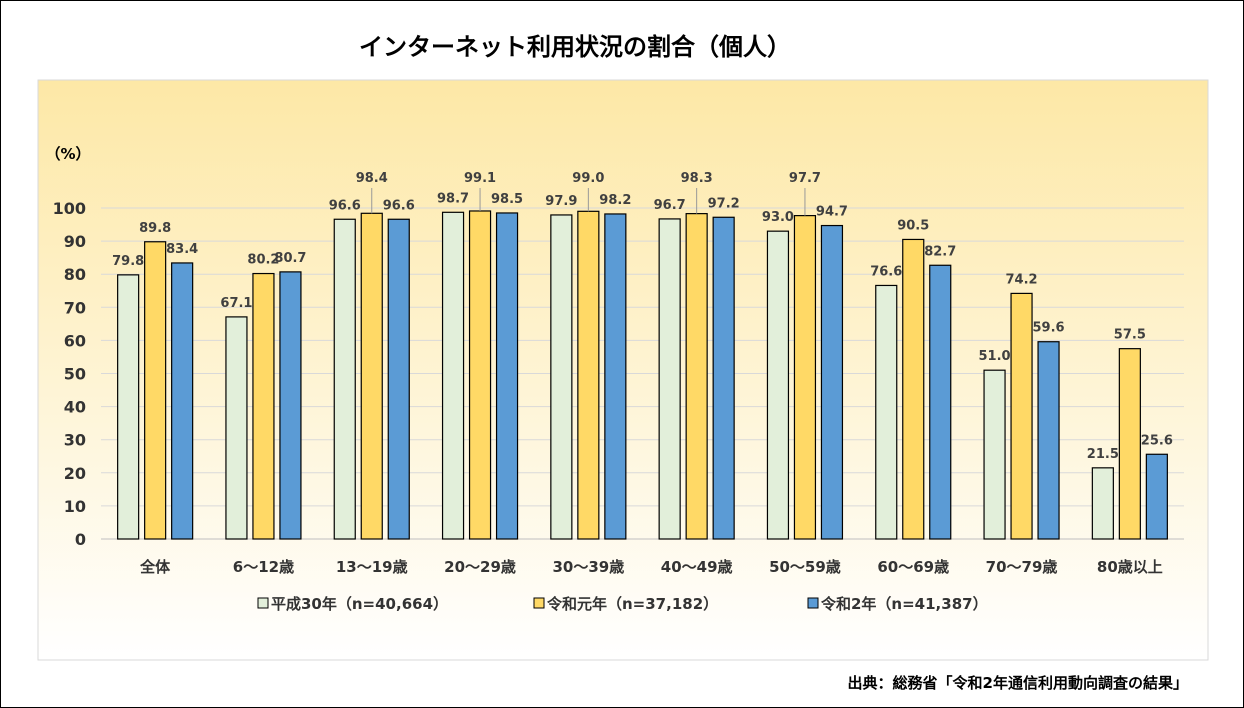 The image size is (1244, 708). Describe the element at coordinates (75, 440) in the screenshot. I see `y-tick-label: 30` at that location.